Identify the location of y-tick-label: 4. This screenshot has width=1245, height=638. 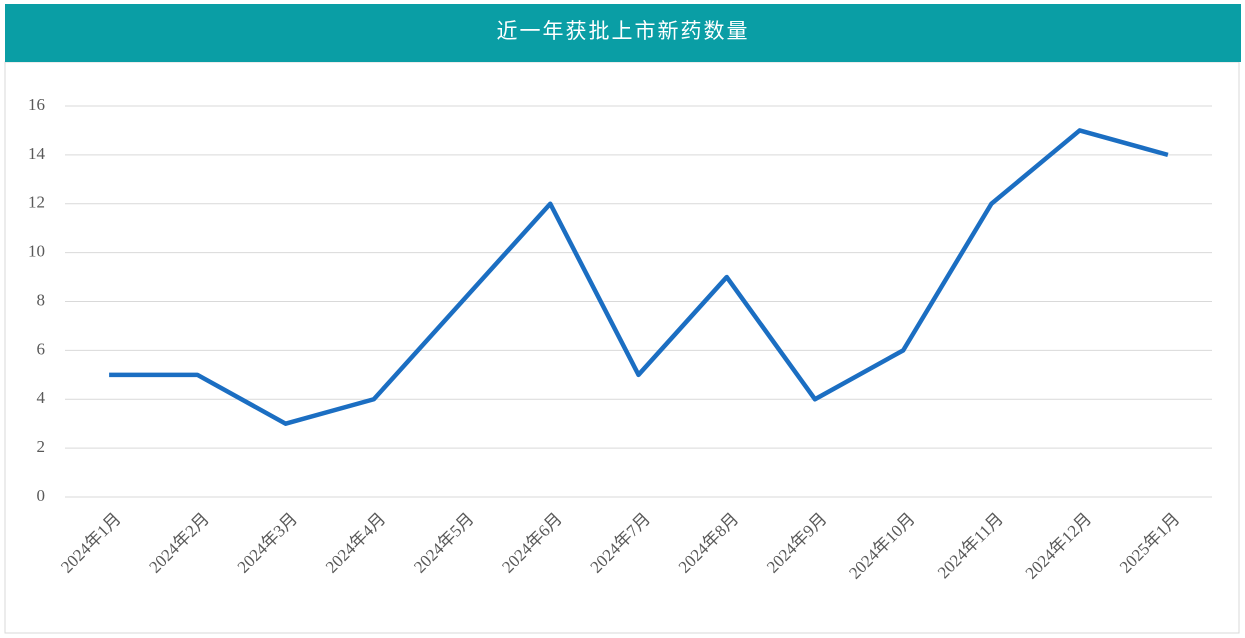
(41, 397).